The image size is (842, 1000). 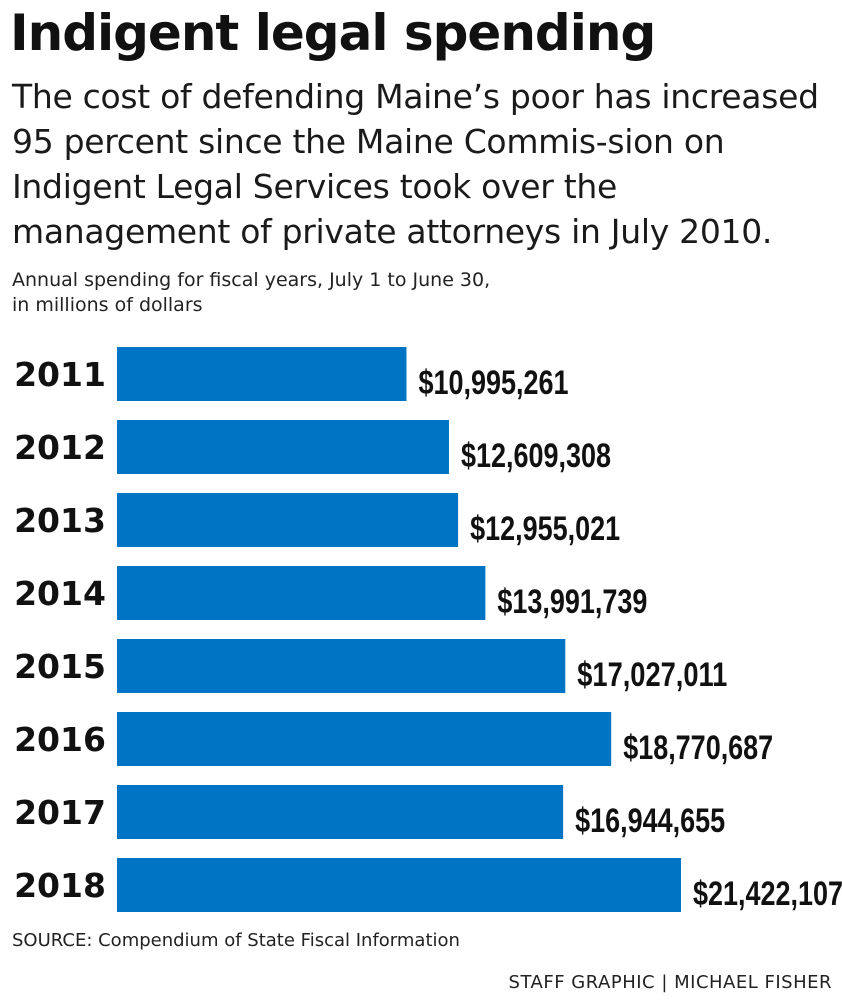 What do you see at coordinates (341, 666) in the screenshot?
I see `bar-2015` at bounding box center [341, 666].